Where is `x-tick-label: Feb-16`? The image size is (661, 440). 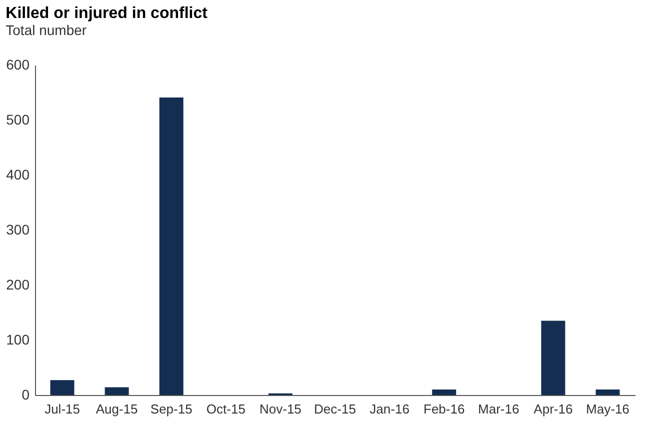 x-tick-label: Feb-16 is located at coordinates (444, 409).